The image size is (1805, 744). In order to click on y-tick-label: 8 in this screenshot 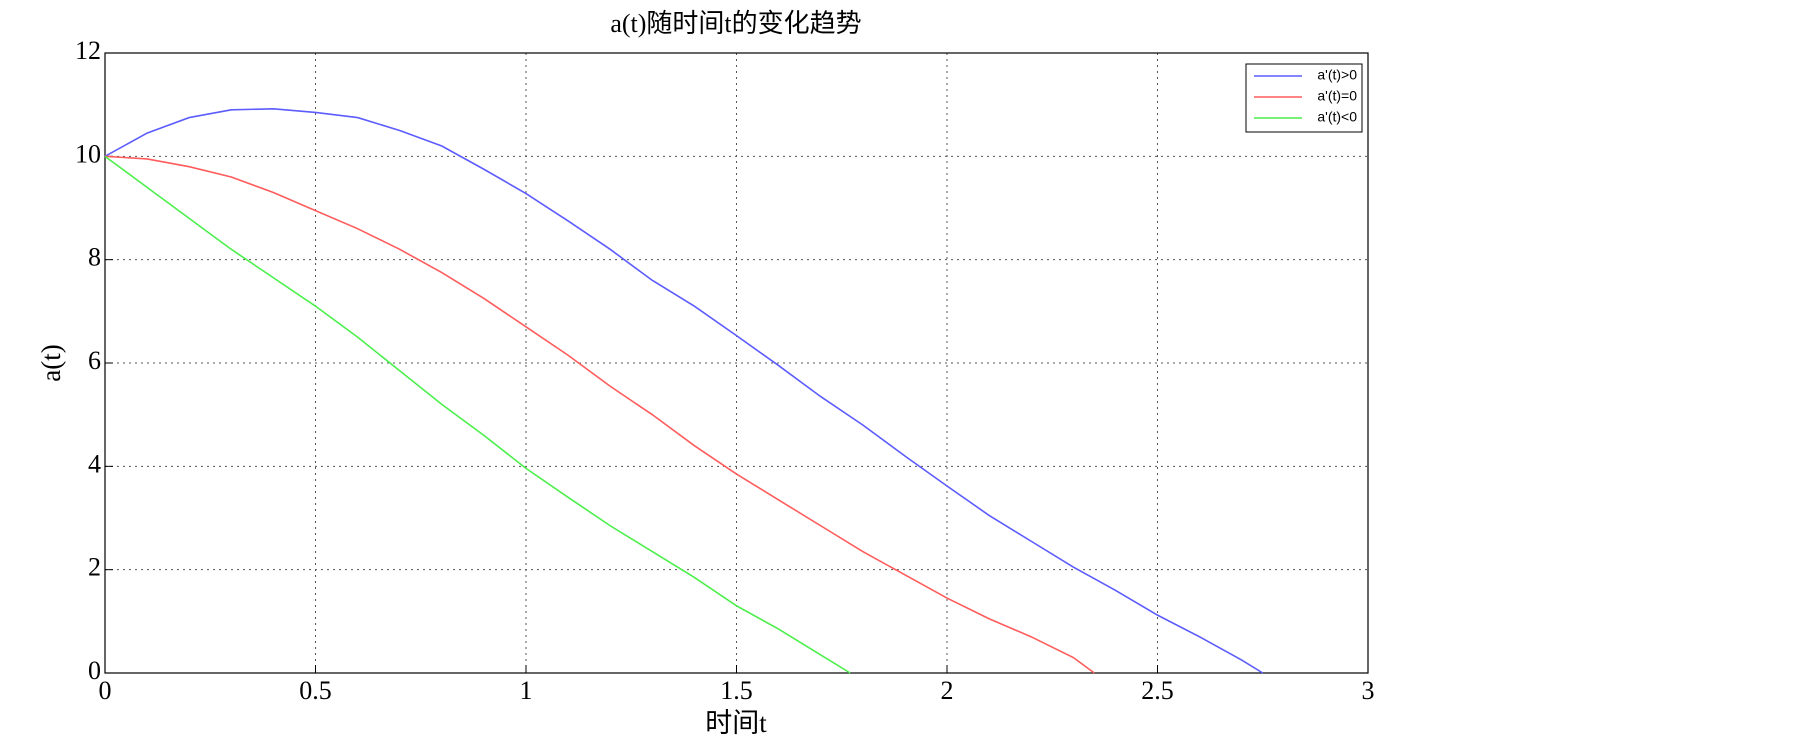, I will do `click(94, 257)`.